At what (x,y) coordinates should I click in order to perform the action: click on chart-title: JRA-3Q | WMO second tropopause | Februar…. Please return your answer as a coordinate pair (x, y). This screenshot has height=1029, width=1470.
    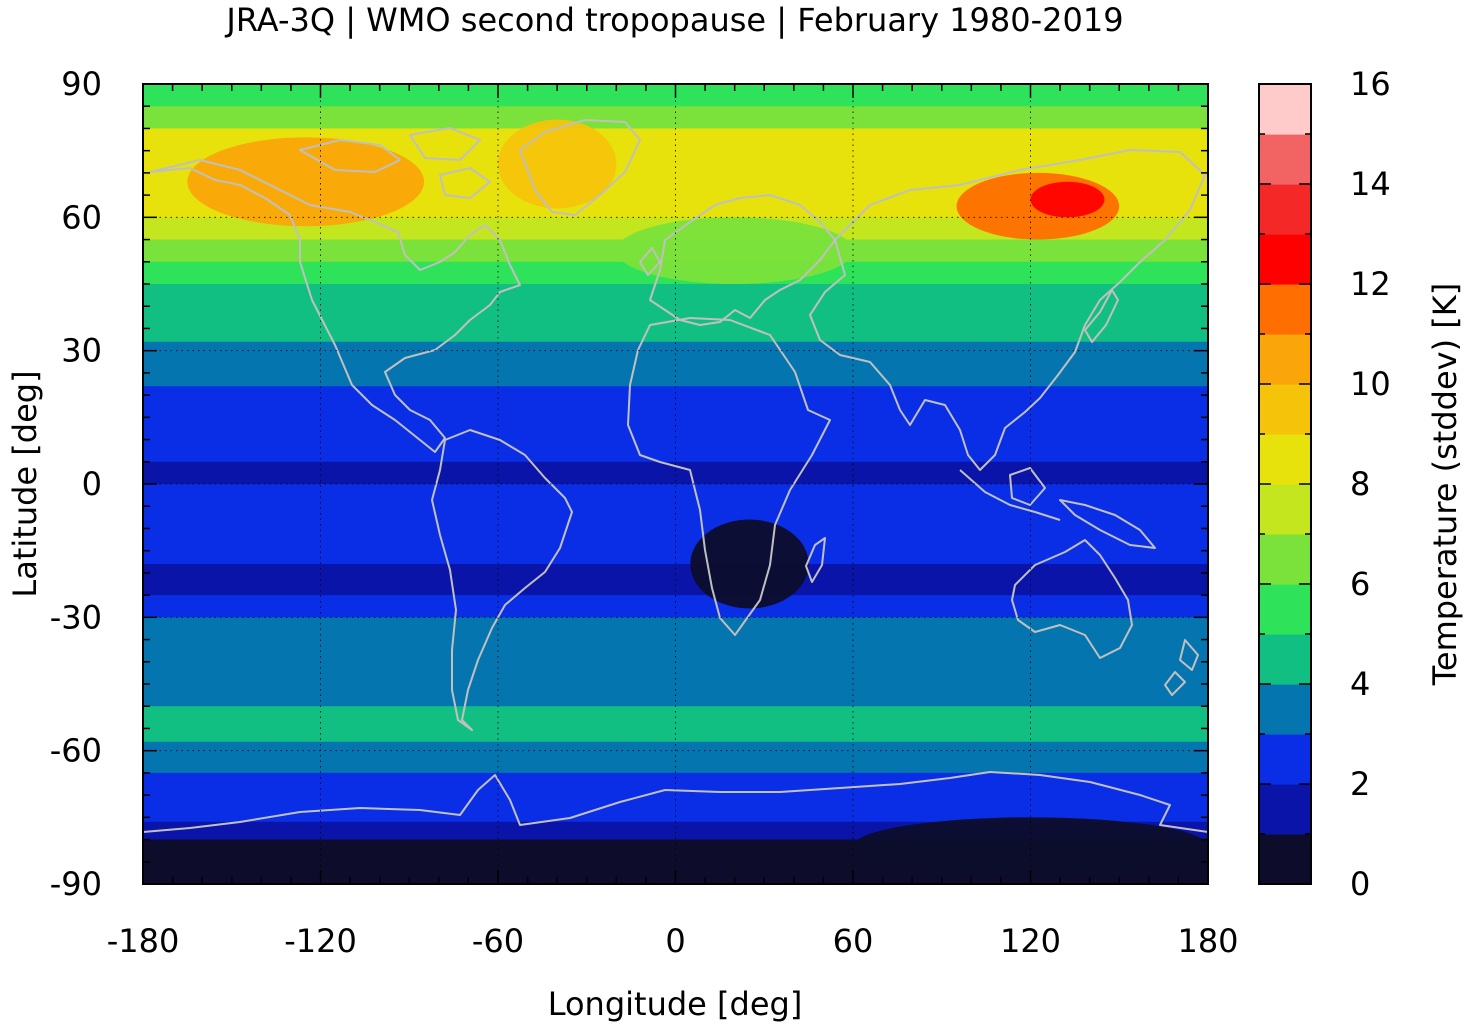
    Looking at the image, I should click on (673, 20).